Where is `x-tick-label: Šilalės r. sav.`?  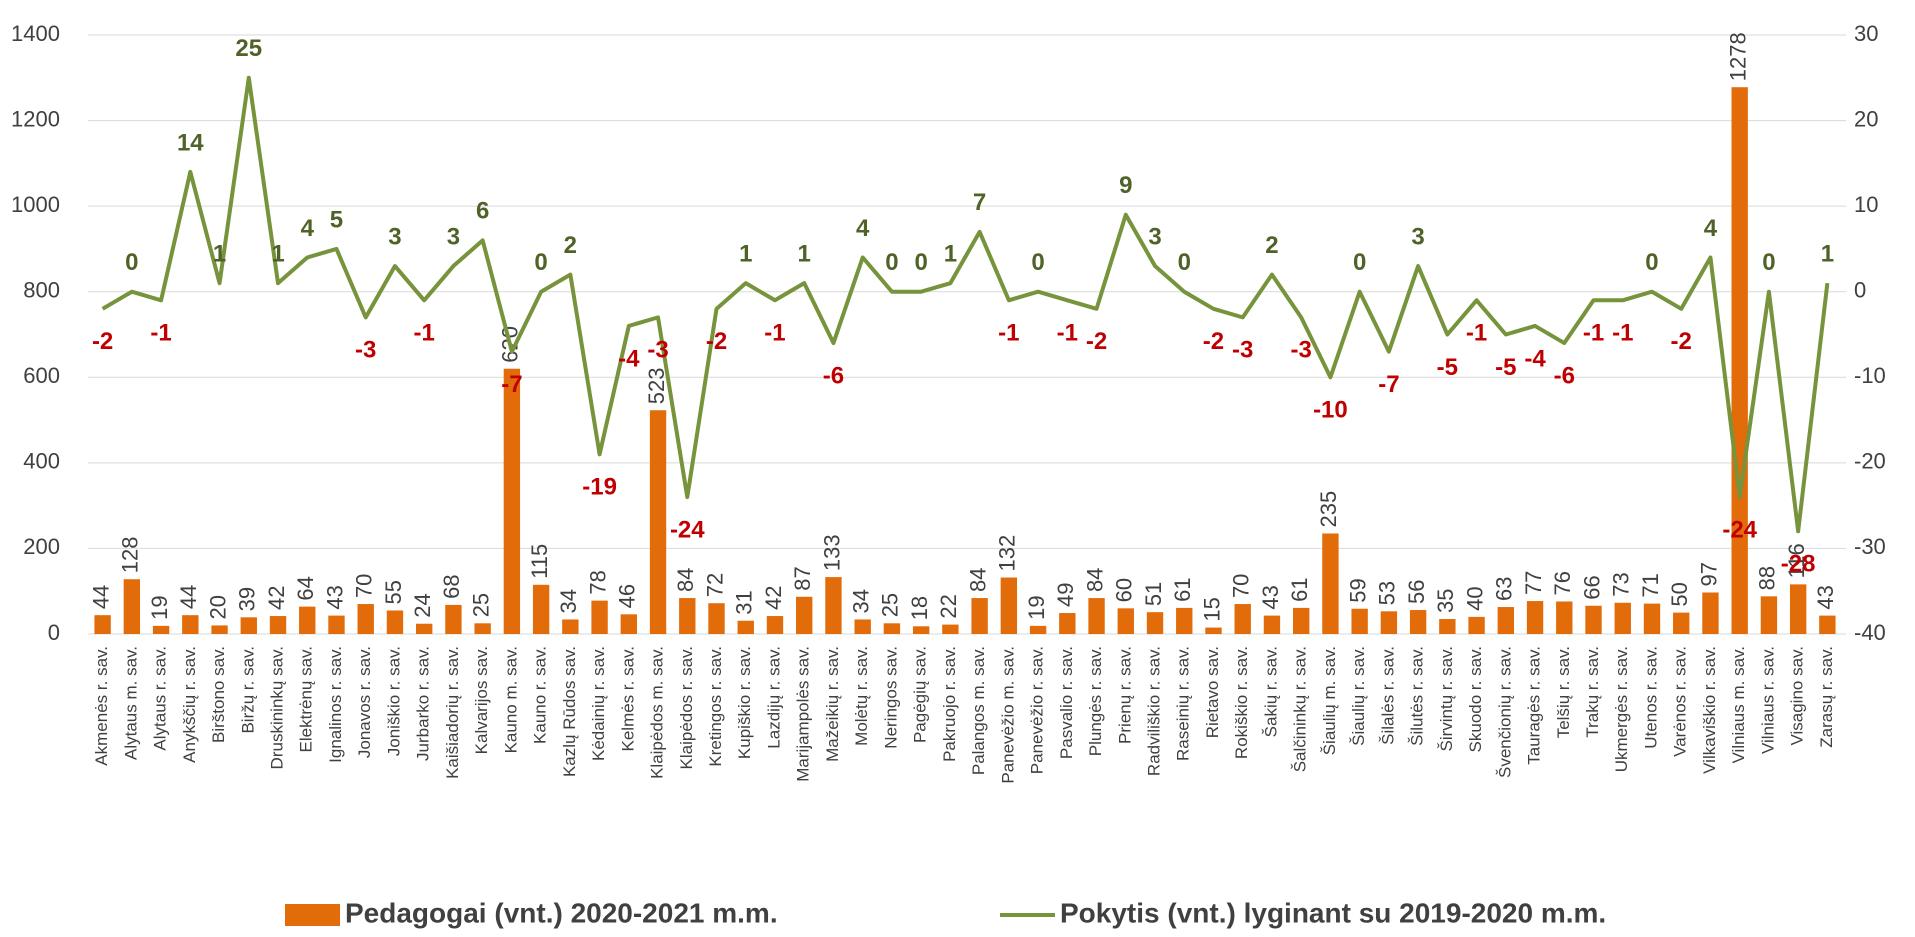
x-tick-label: Šilalės r. sav. is located at coordinates (1387, 695).